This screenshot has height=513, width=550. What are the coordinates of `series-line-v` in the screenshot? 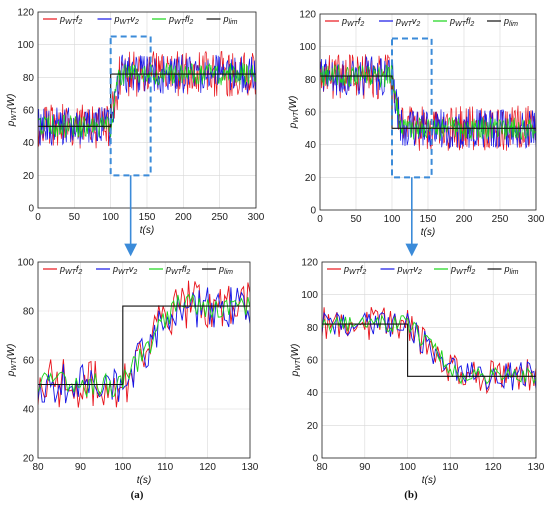 It's located at (144, 345).